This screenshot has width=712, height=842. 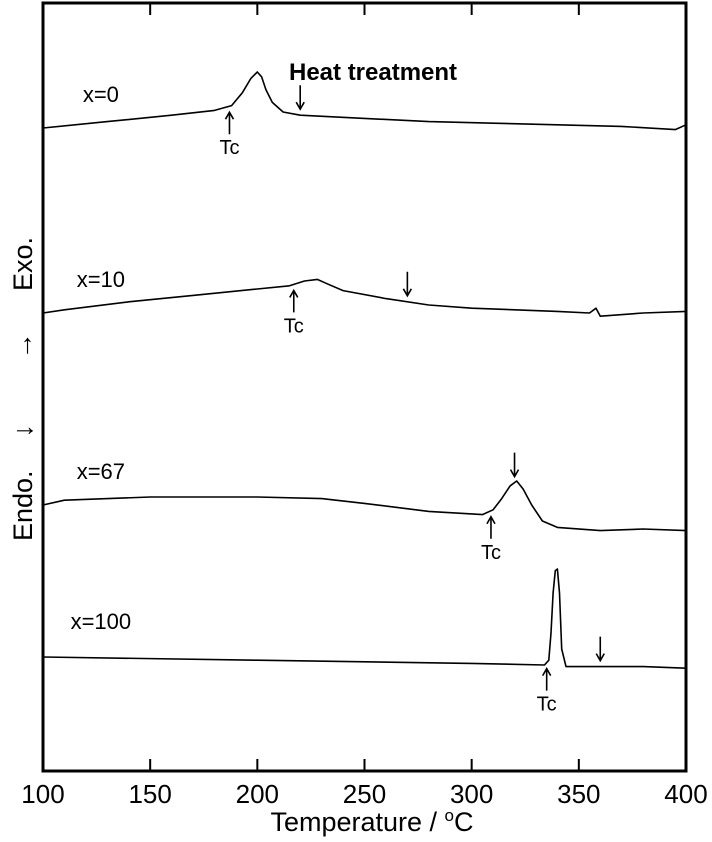 I want to click on series-label-x=67: x=67, so click(x=101, y=471).